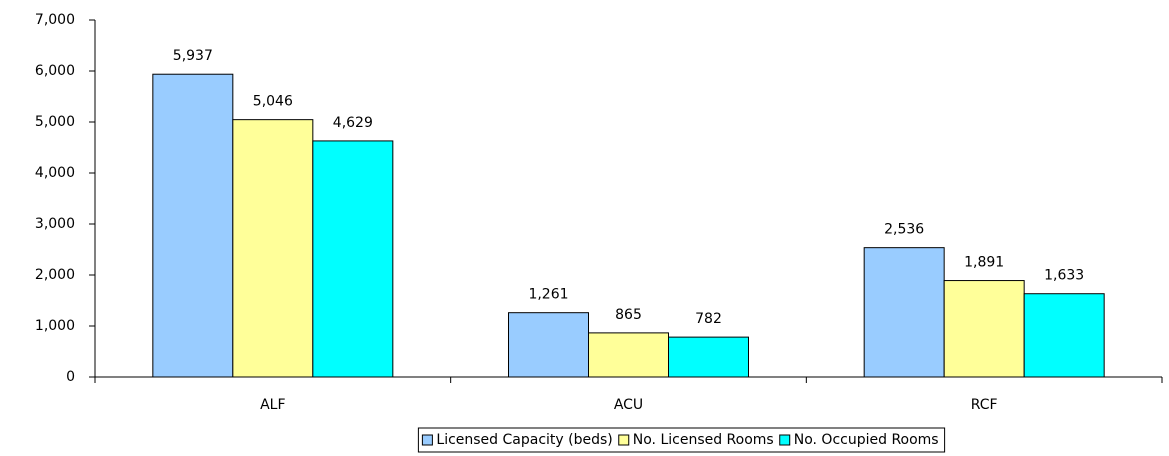  I want to click on y-tick-label: 7,000, so click(55, 20).